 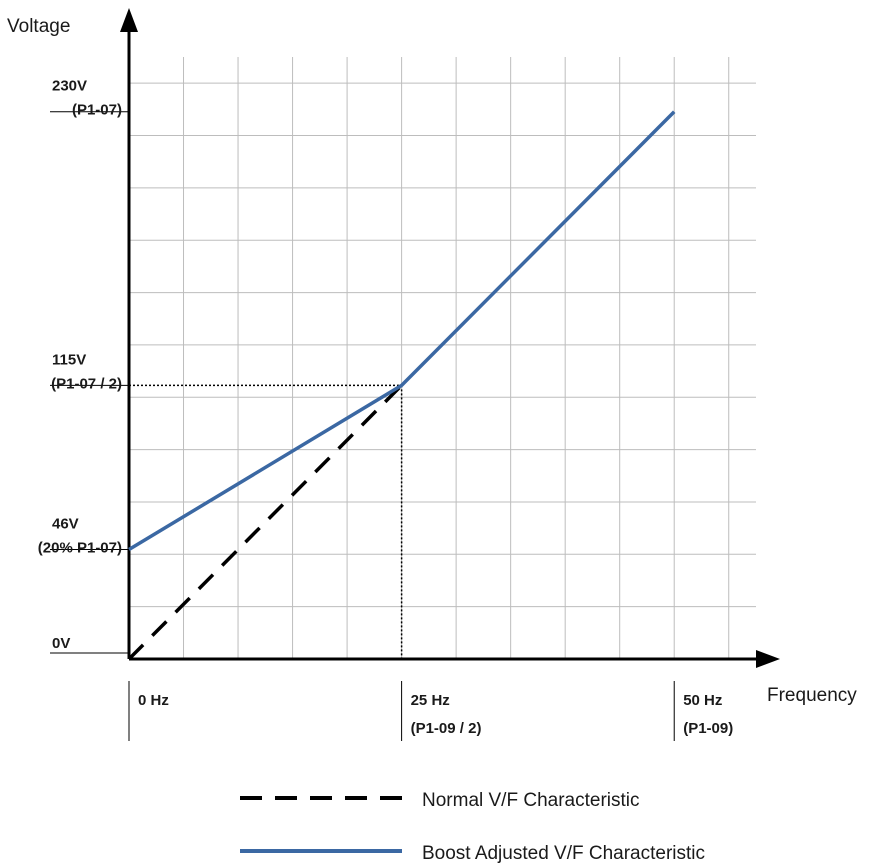 I want to click on series-line-normal, so click(x=265, y=522).